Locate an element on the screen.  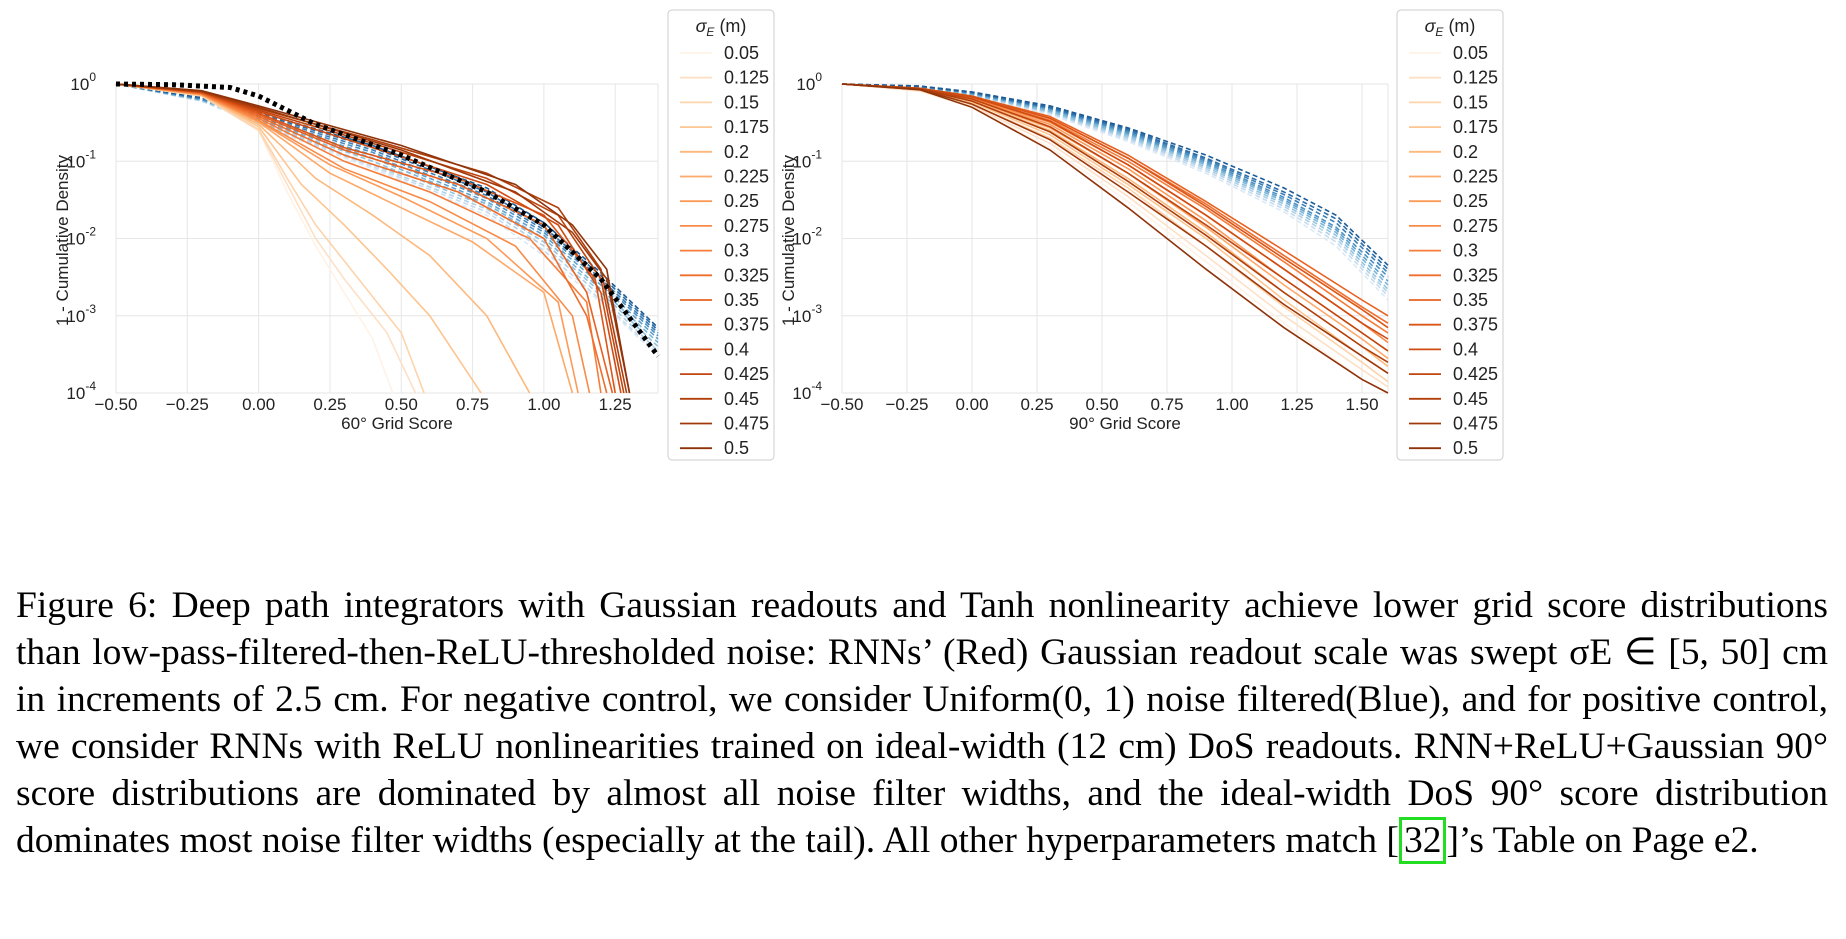
left-series-group is located at coordinates (388, 237).